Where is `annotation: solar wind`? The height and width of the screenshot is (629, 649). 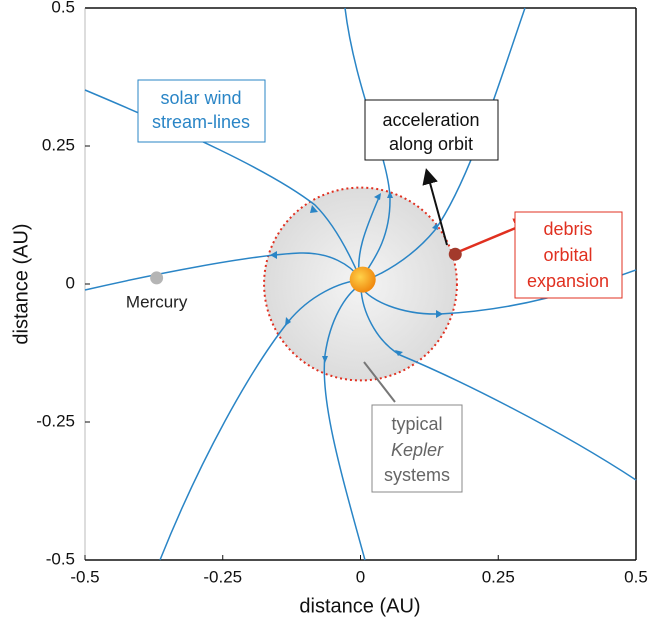 annotation: solar wind is located at coordinates (200, 98).